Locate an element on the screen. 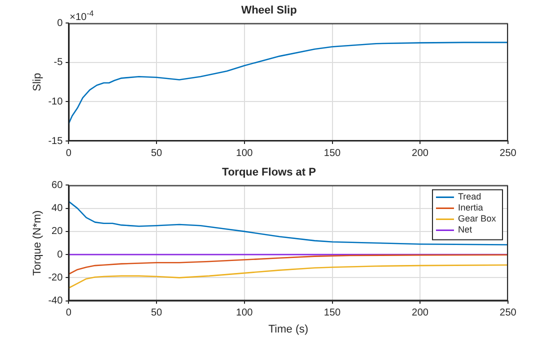 The image size is (560, 337). chart-title: Torque Flows at P is located at coordinates (269, 172).